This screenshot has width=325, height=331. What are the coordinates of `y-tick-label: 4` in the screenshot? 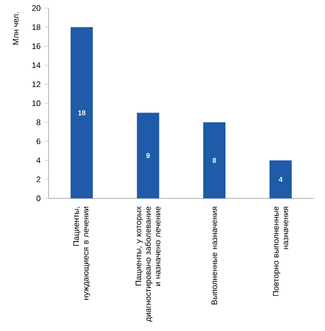 It's located at (38, 161).